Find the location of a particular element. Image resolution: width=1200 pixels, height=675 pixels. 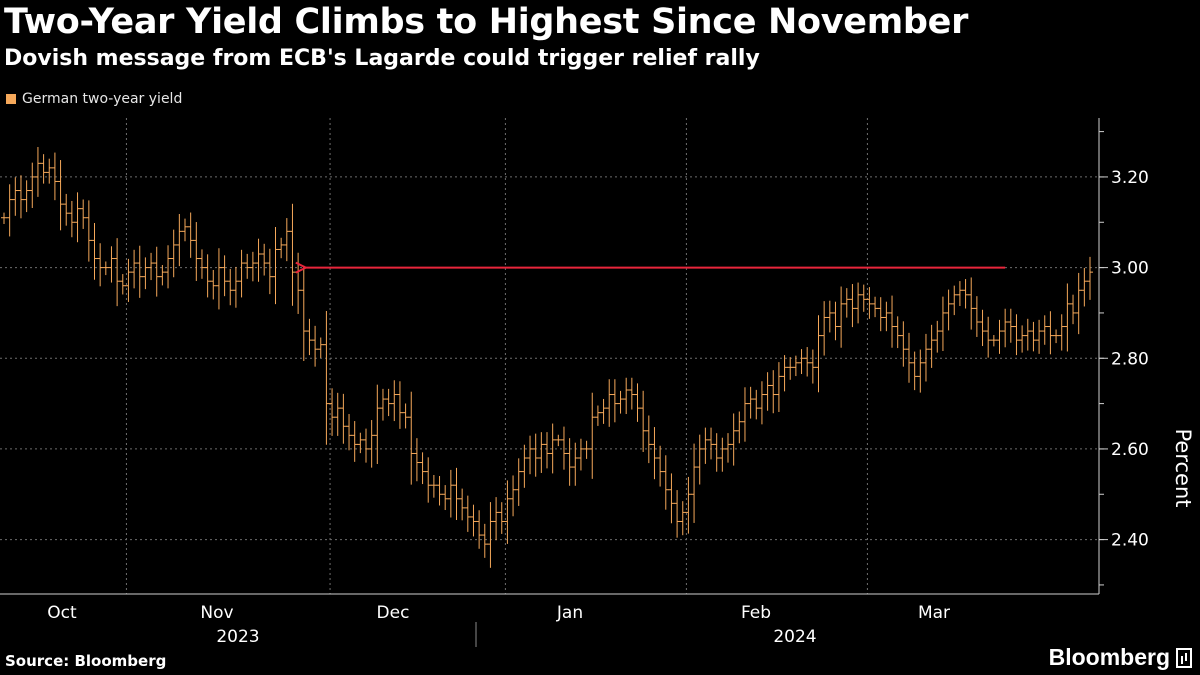

y-tick-label: 3.20 is located at coordinates (1130, 178).